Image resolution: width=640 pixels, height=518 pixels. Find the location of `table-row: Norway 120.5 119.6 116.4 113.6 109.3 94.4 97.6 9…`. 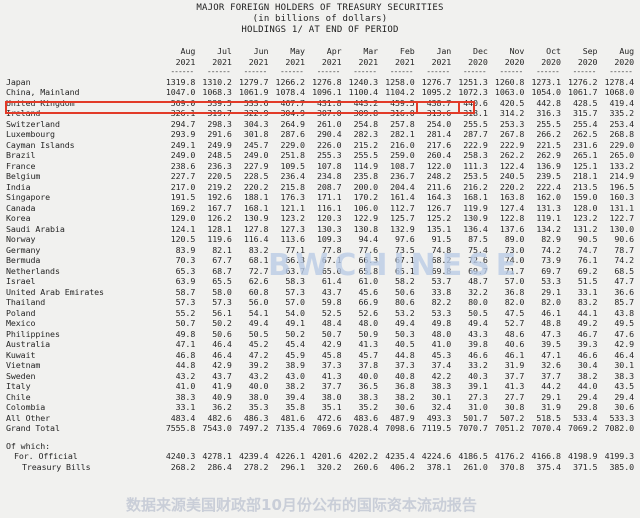

table-row: Norway 120.5 119.6 116.4 113.6 109.3 94.4 97.6 9… is located at coordinates (320, 239).